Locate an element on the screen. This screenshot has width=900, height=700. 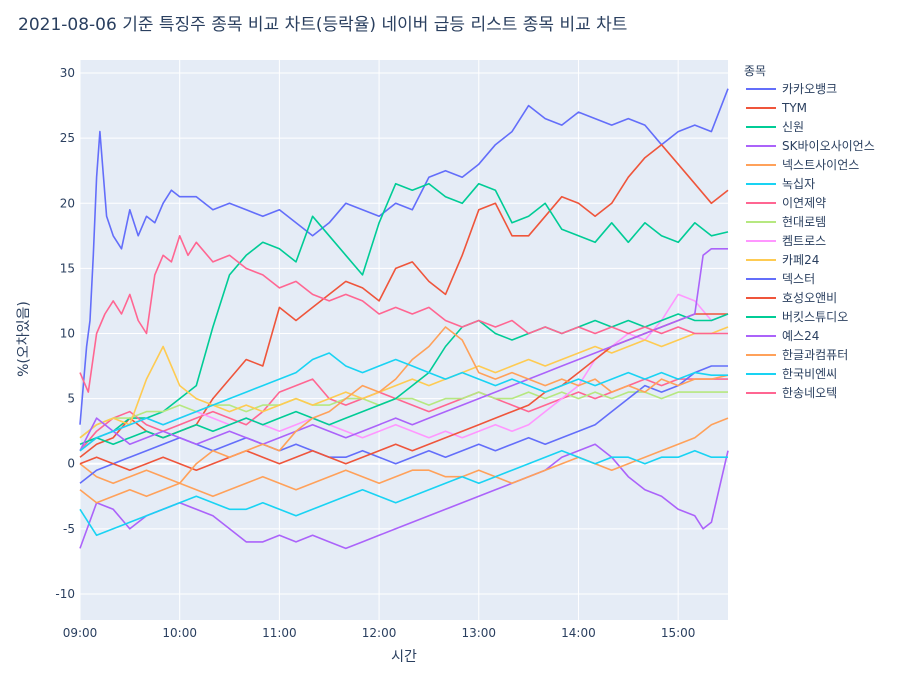
legend-title: 종목 is located at coordinates (755, 71).